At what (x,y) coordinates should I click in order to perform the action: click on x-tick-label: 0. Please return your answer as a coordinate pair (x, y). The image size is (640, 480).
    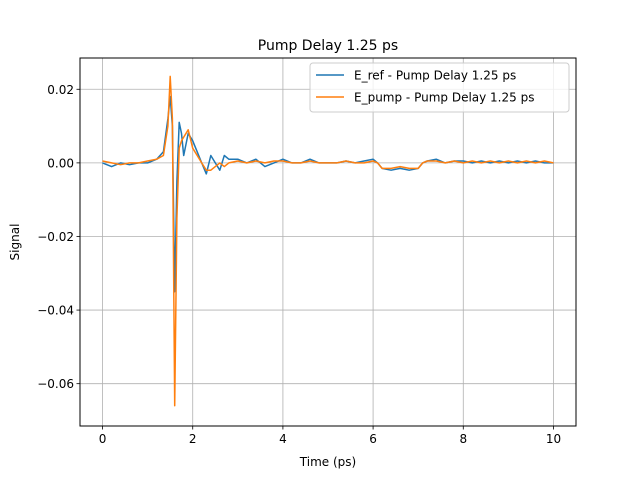
    Looking at the image, I should click on (103, 439).